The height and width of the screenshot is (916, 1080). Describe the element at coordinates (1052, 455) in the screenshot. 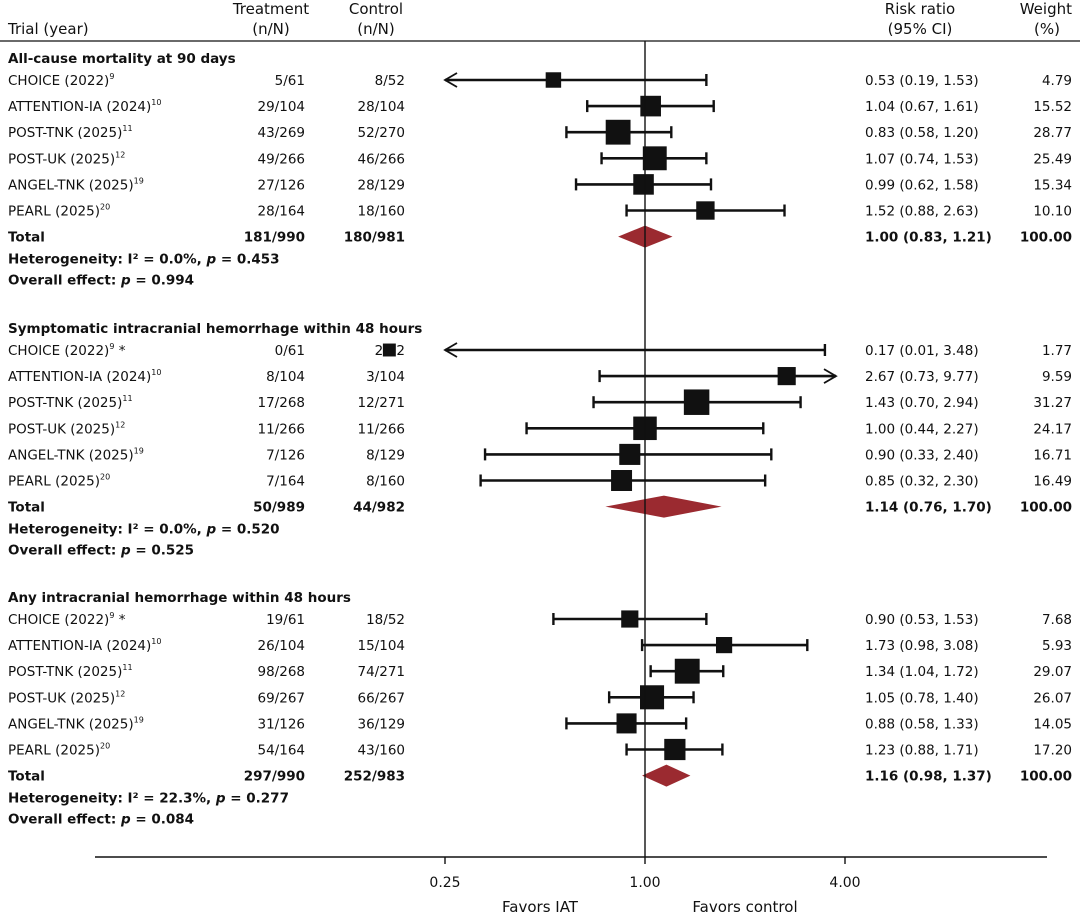

I see `weight-value: 16.71` at that location.